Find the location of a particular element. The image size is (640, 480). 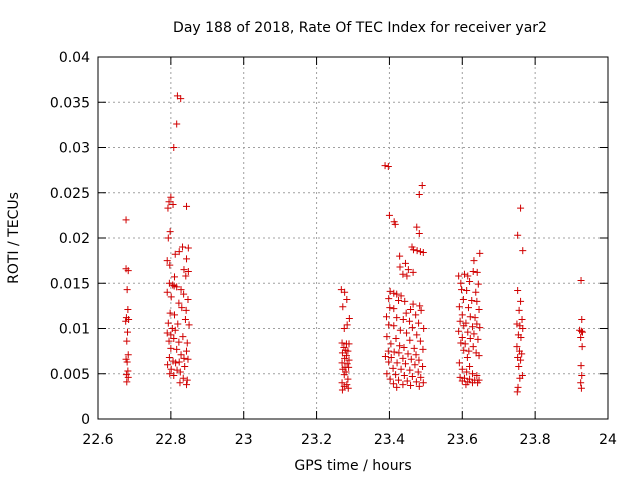

x-tick-label: 24 is located at coordinates (608, 440).